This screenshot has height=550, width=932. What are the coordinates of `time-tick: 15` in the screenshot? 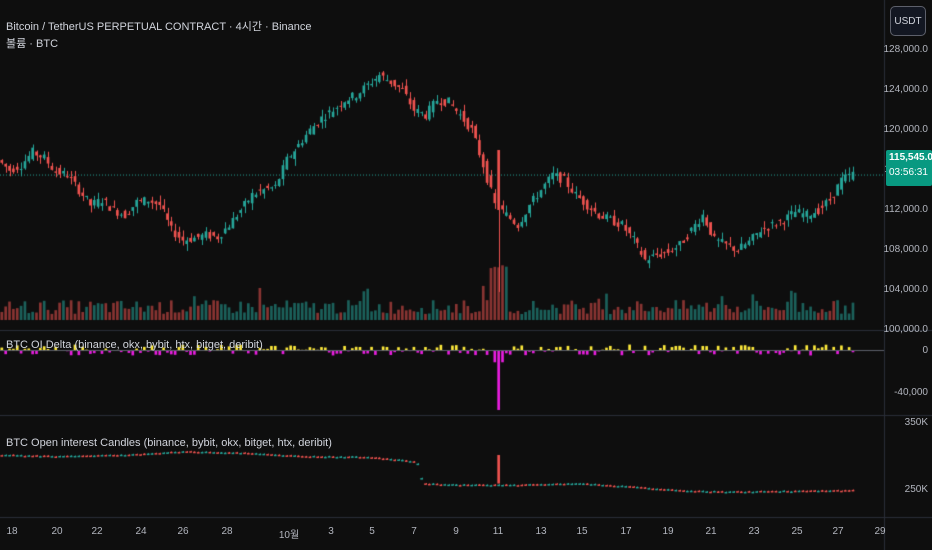 It's located at (582, 531).